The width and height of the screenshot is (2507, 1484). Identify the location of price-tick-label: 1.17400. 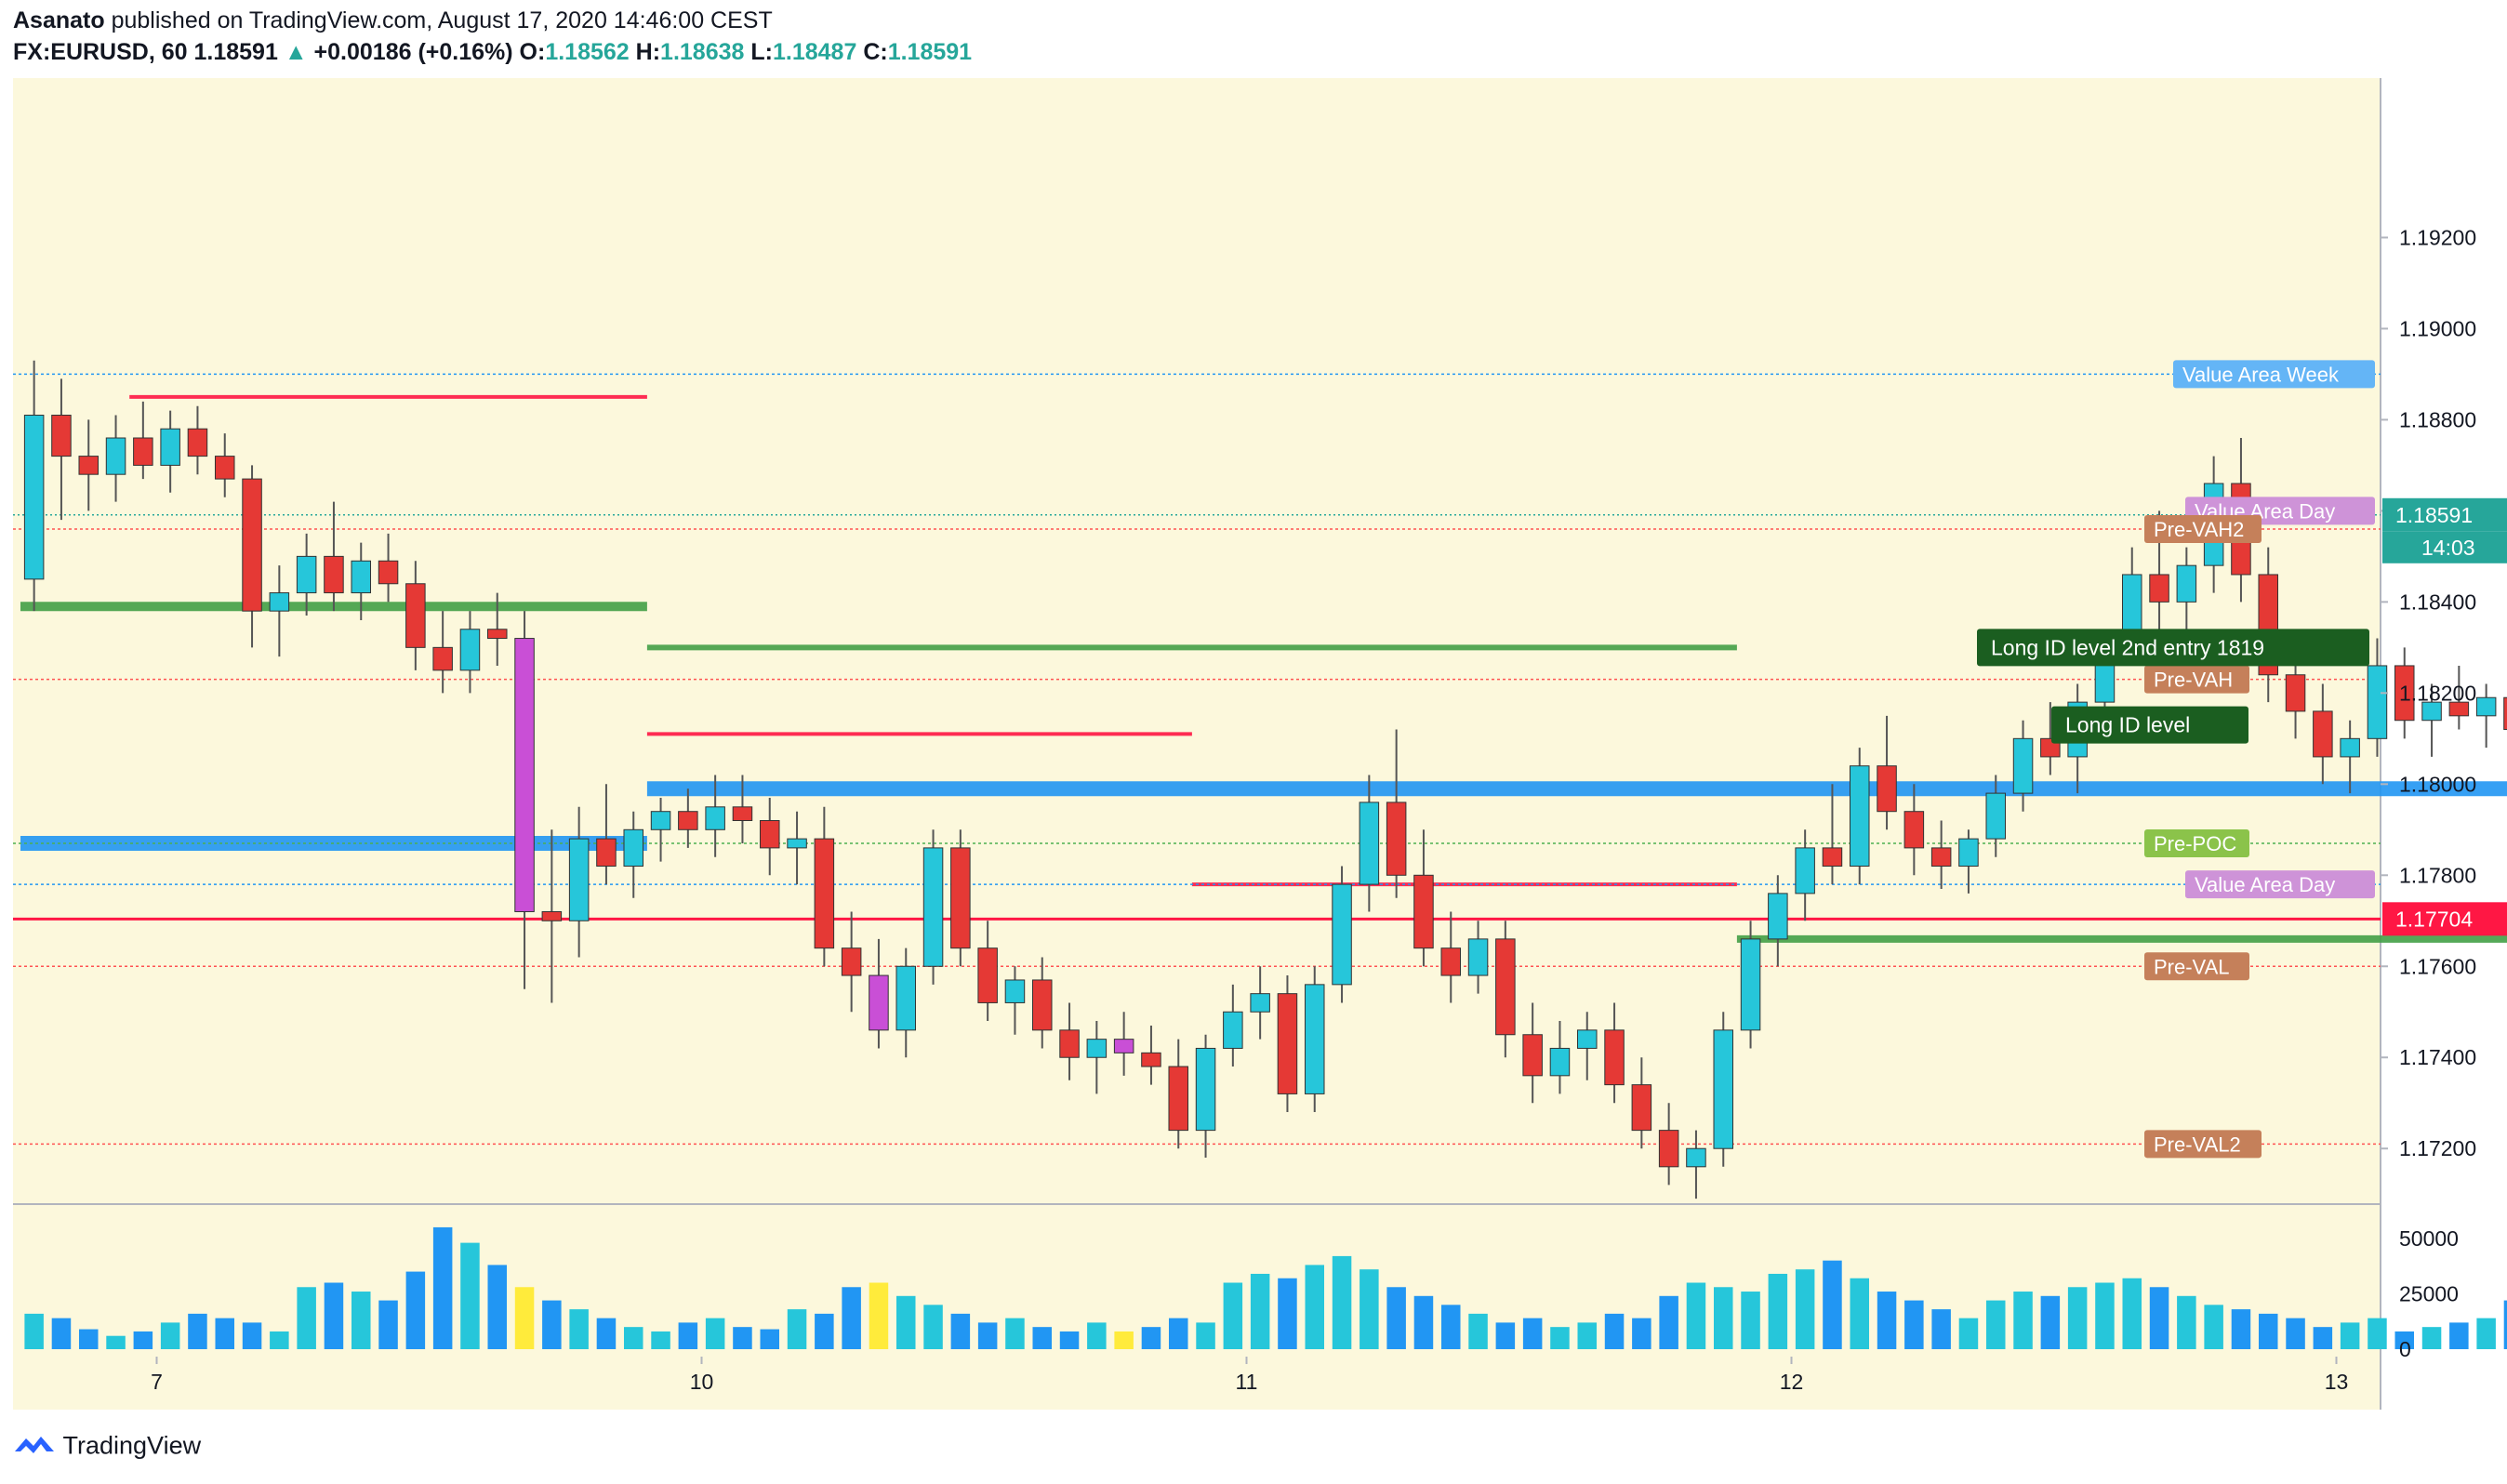
(2437, 1057).